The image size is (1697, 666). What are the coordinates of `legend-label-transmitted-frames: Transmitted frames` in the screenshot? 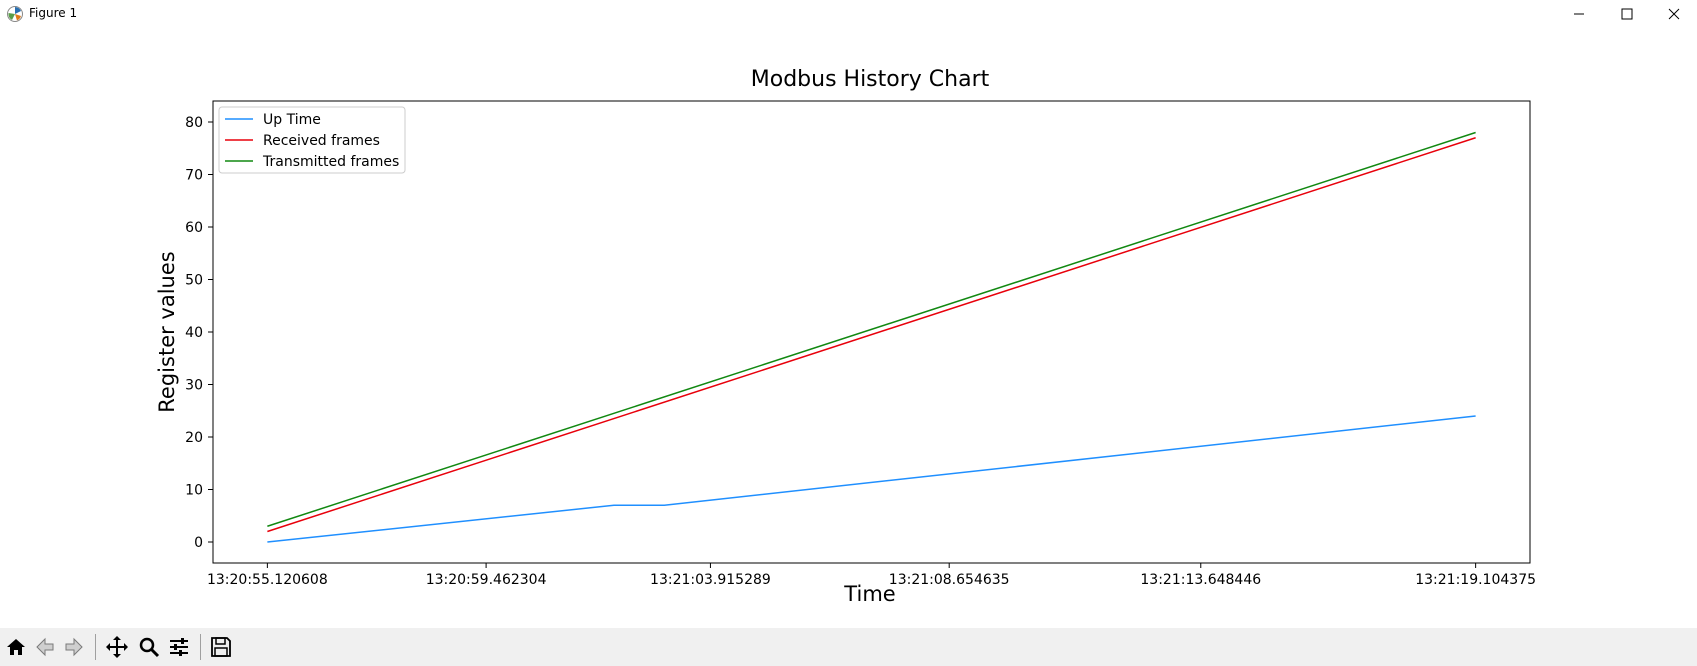 It's located at (330, 162).